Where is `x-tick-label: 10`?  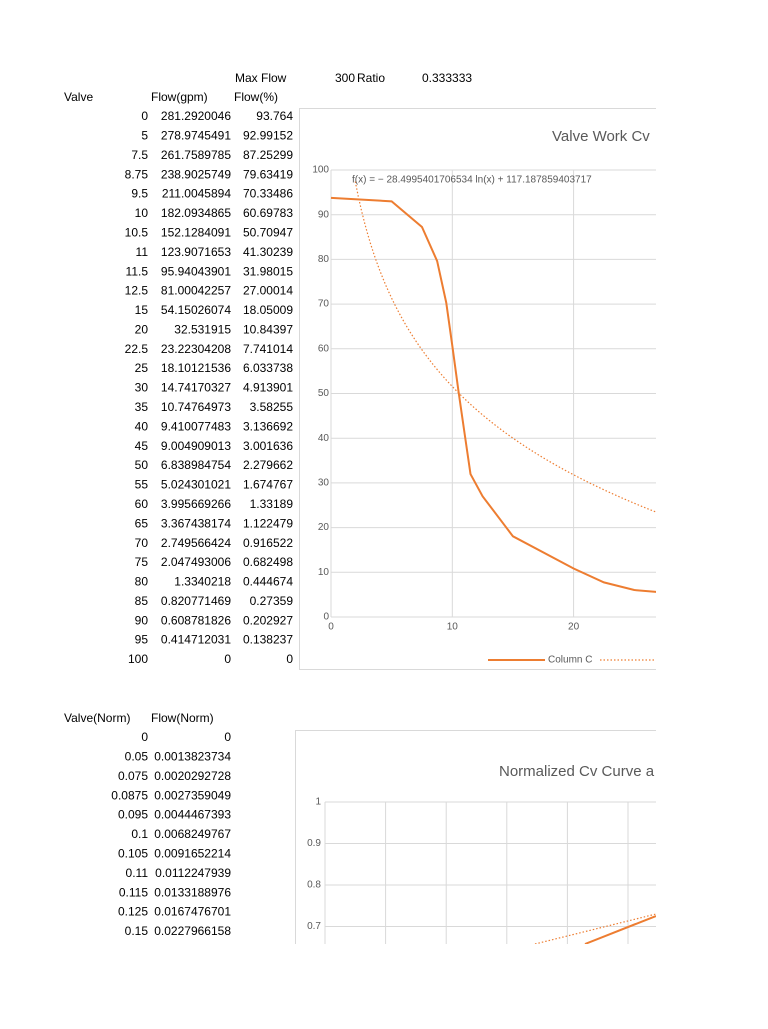 x-tick-label: 10 is located at coordinates (453, 627).